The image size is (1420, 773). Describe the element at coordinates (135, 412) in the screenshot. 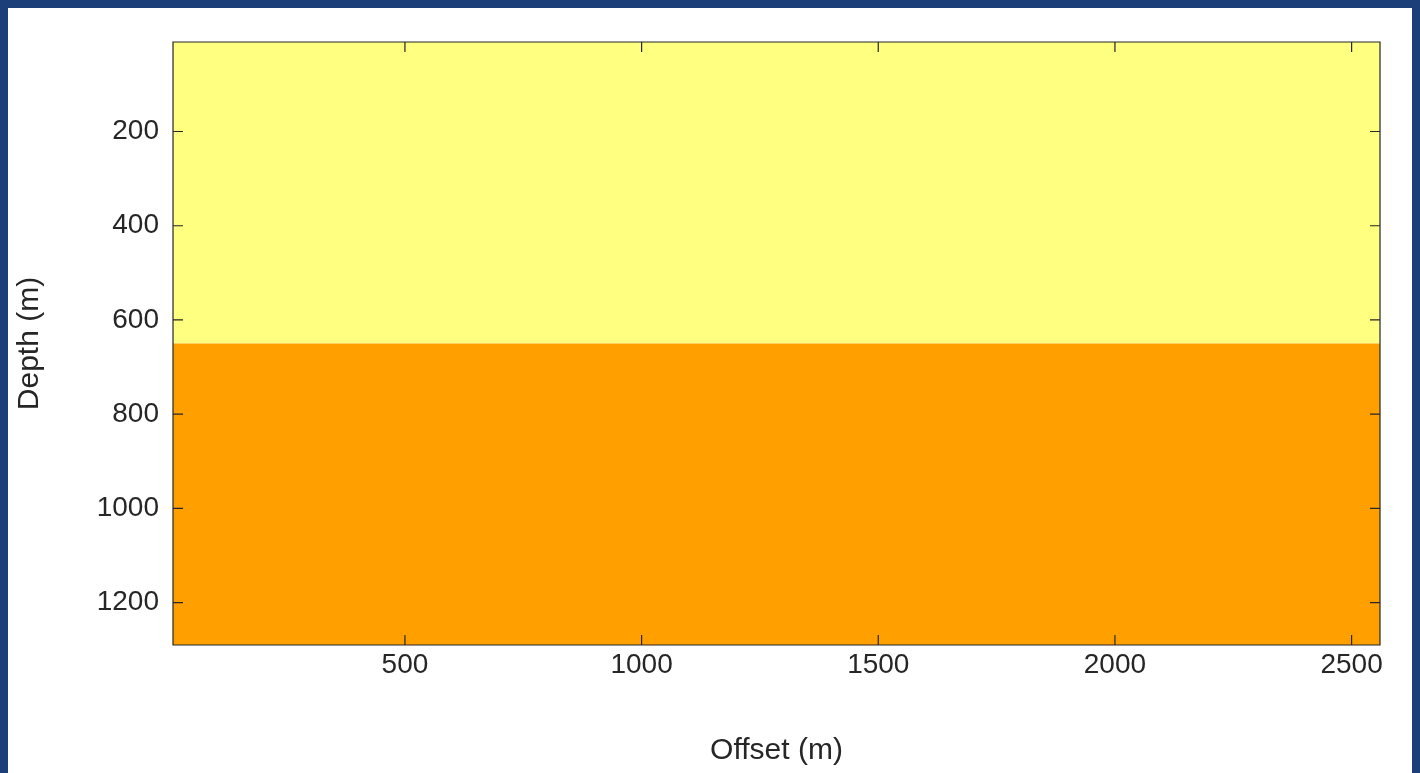

I see `y-tick-label: 800` at that location.